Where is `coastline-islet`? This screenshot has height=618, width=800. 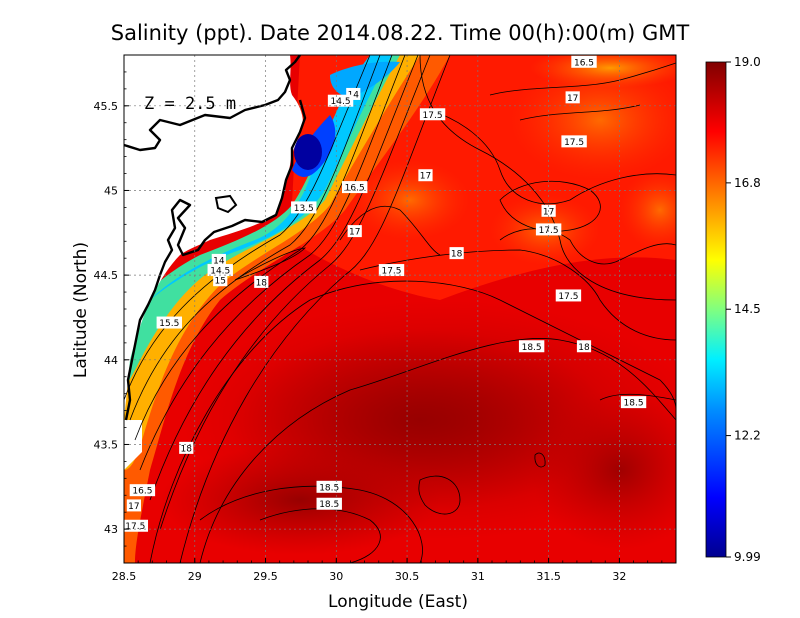 coastline-islet is located at coordinates (226, 204).